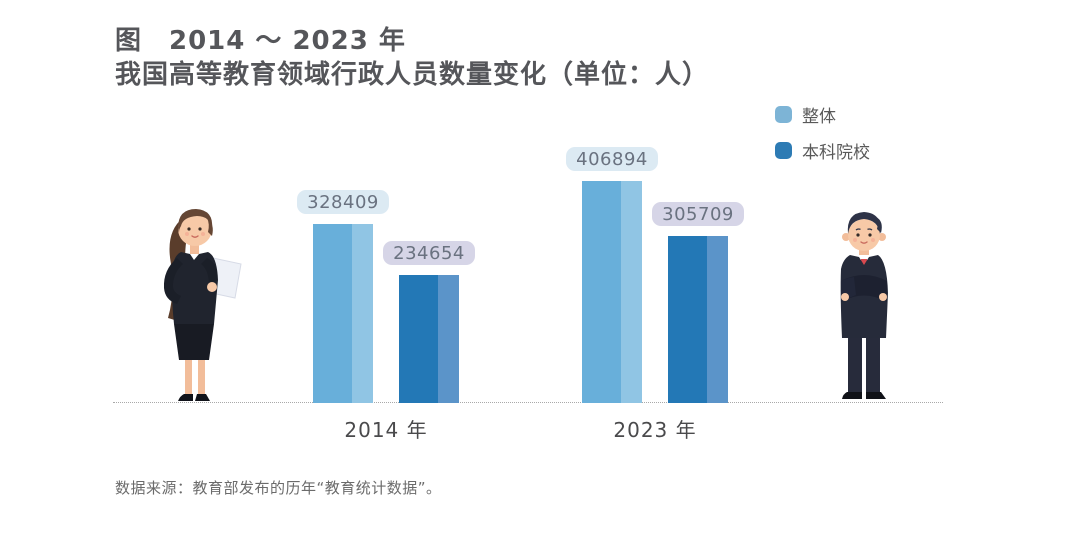 This screenshot has width=1080, height=549. What do you see at coordinates (202, 305) in the screenshot?
I see `businesswoman-illustration` at bounding box center [202, 305].